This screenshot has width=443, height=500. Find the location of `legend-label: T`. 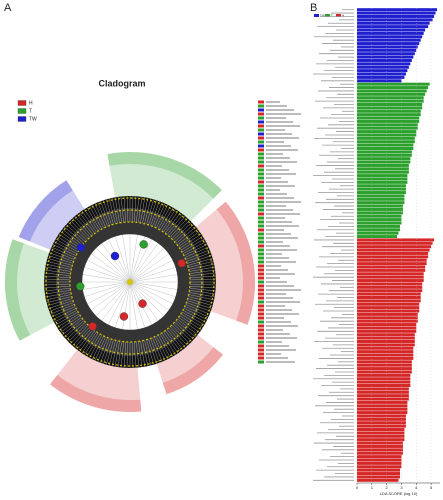

legend-label: T is located at coordinates (332, 15).